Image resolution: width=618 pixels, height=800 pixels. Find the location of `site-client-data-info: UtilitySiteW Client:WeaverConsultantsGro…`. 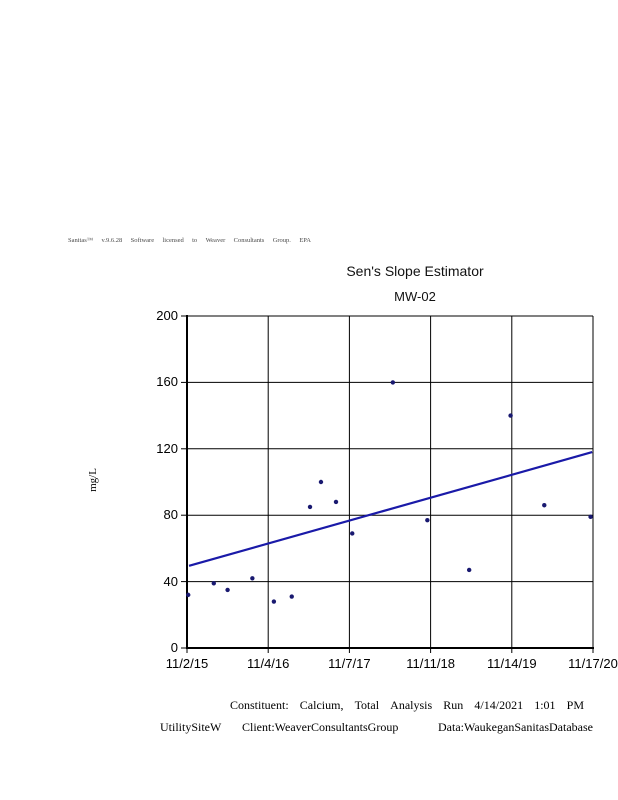

site-client-data-info: UtilitySiteW Client:WeaverConsultantsGro… is located at coordinates (309, 728).